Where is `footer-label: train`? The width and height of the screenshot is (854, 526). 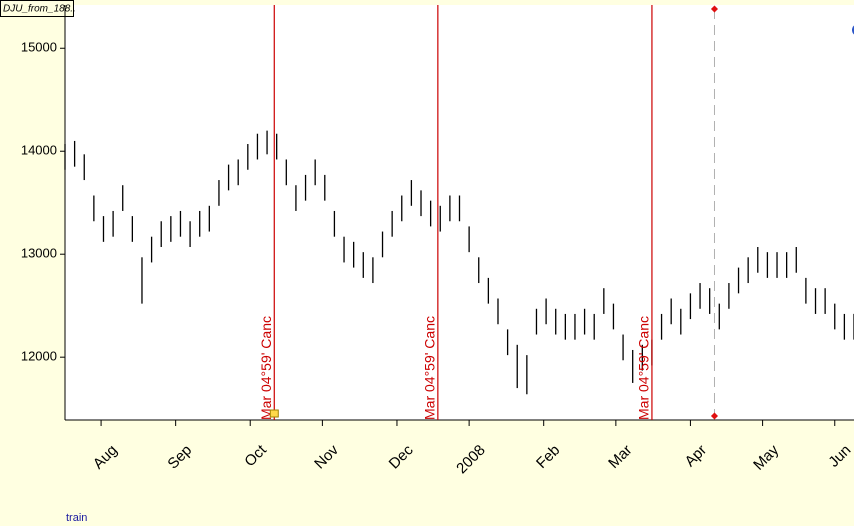
footer-label: train is located at coordinates (76, 518).